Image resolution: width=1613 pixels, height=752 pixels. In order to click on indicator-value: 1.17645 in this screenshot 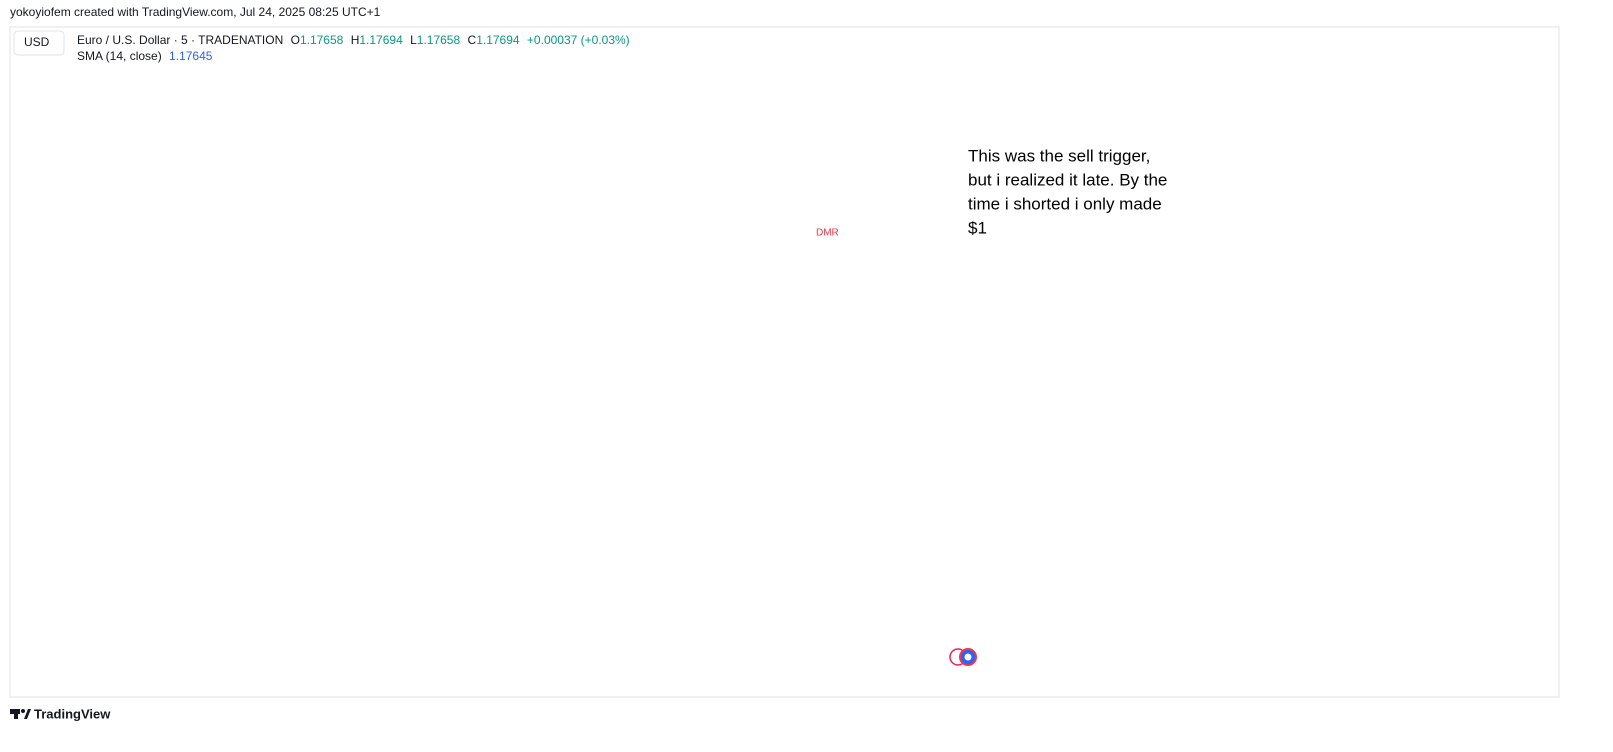, I will do `click(191, 56)`.